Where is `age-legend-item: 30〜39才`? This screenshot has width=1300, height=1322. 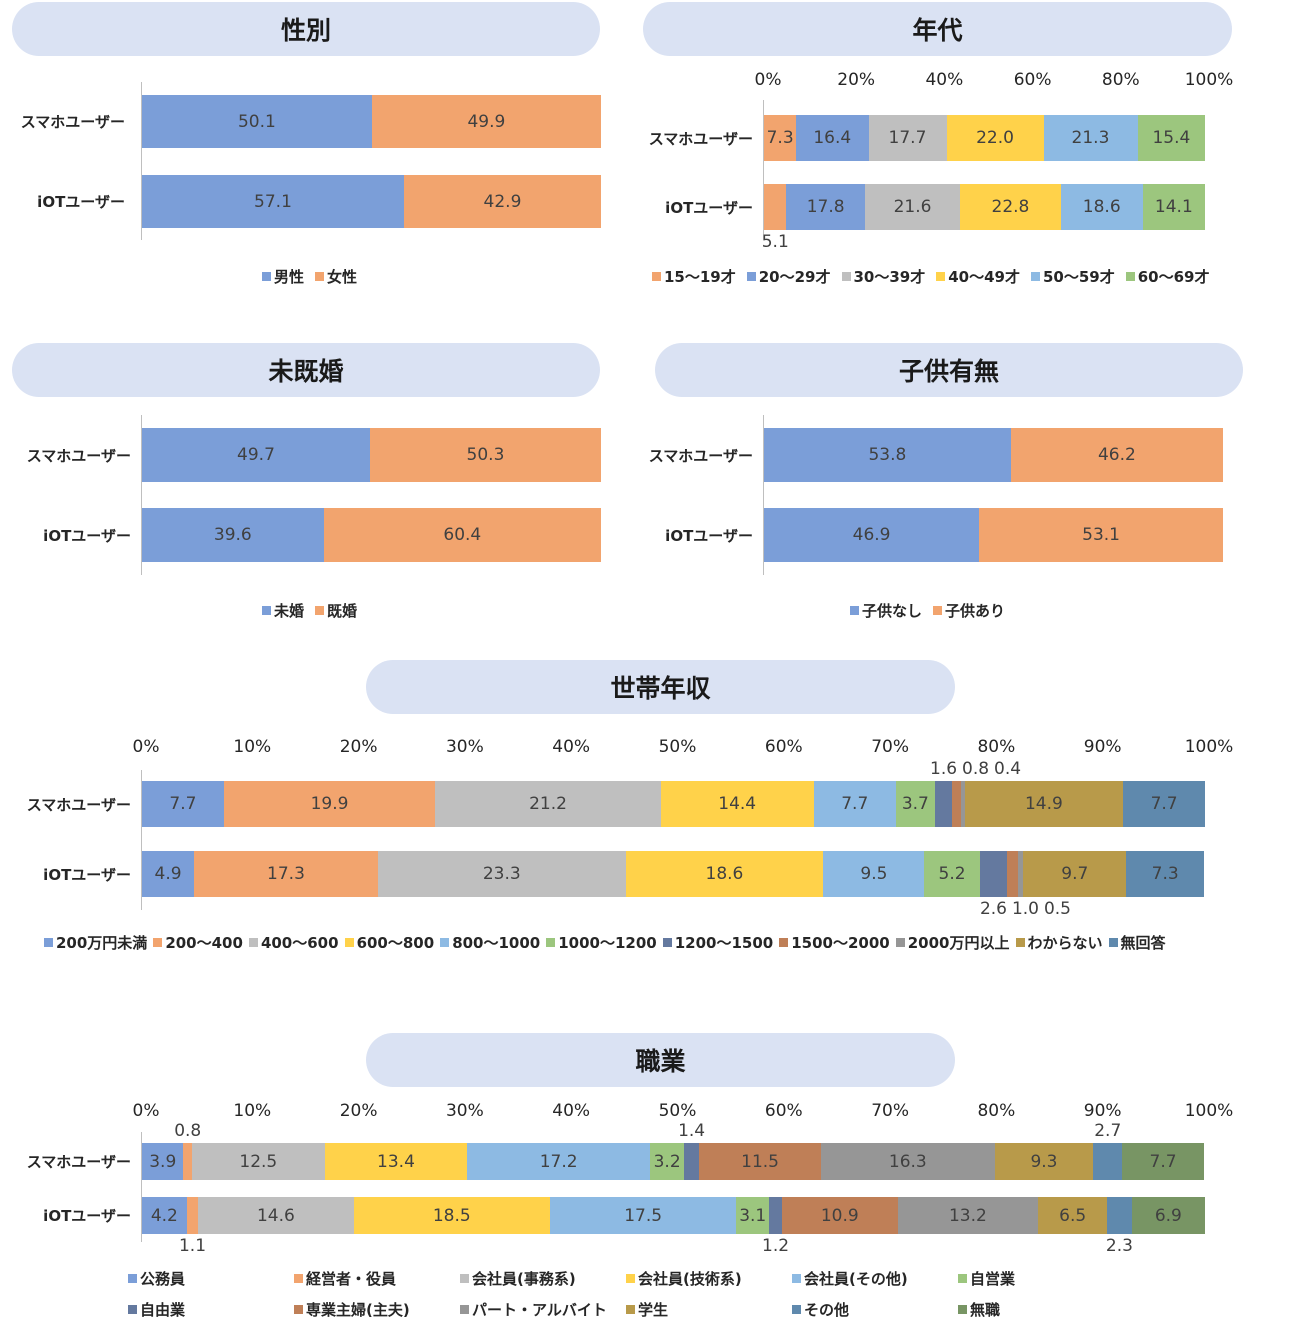 age-legend-item: 30〜39才 is located at coordinates (883, 276).